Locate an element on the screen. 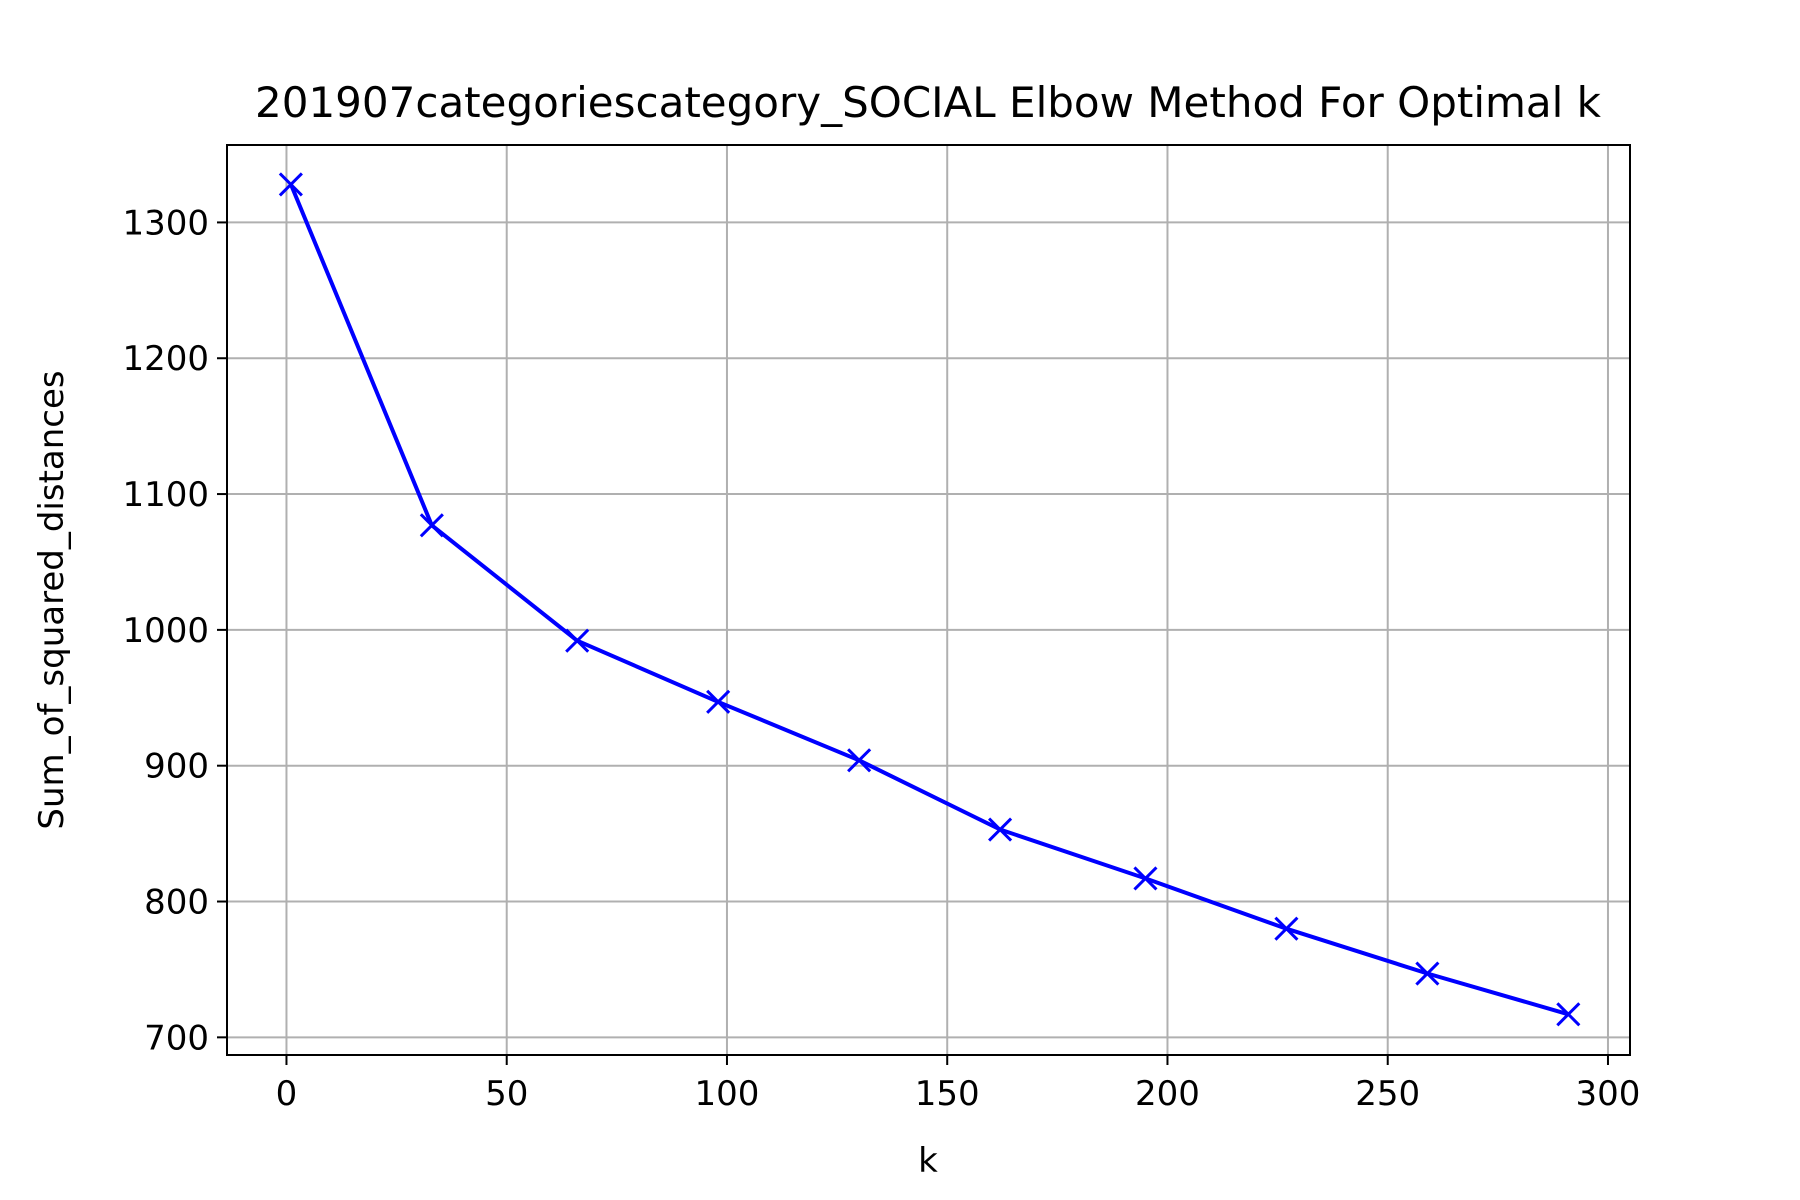  x-tick-label: 0 is located at coordinates (287, 1094).